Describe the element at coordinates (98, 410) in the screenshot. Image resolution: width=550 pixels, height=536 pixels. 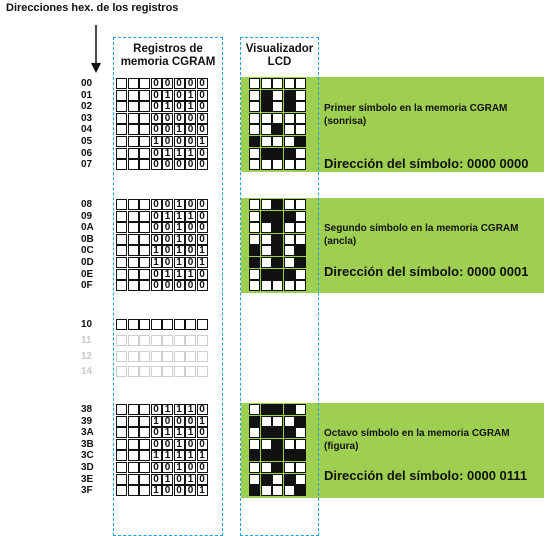
I see `hex-address: 38` at that location.